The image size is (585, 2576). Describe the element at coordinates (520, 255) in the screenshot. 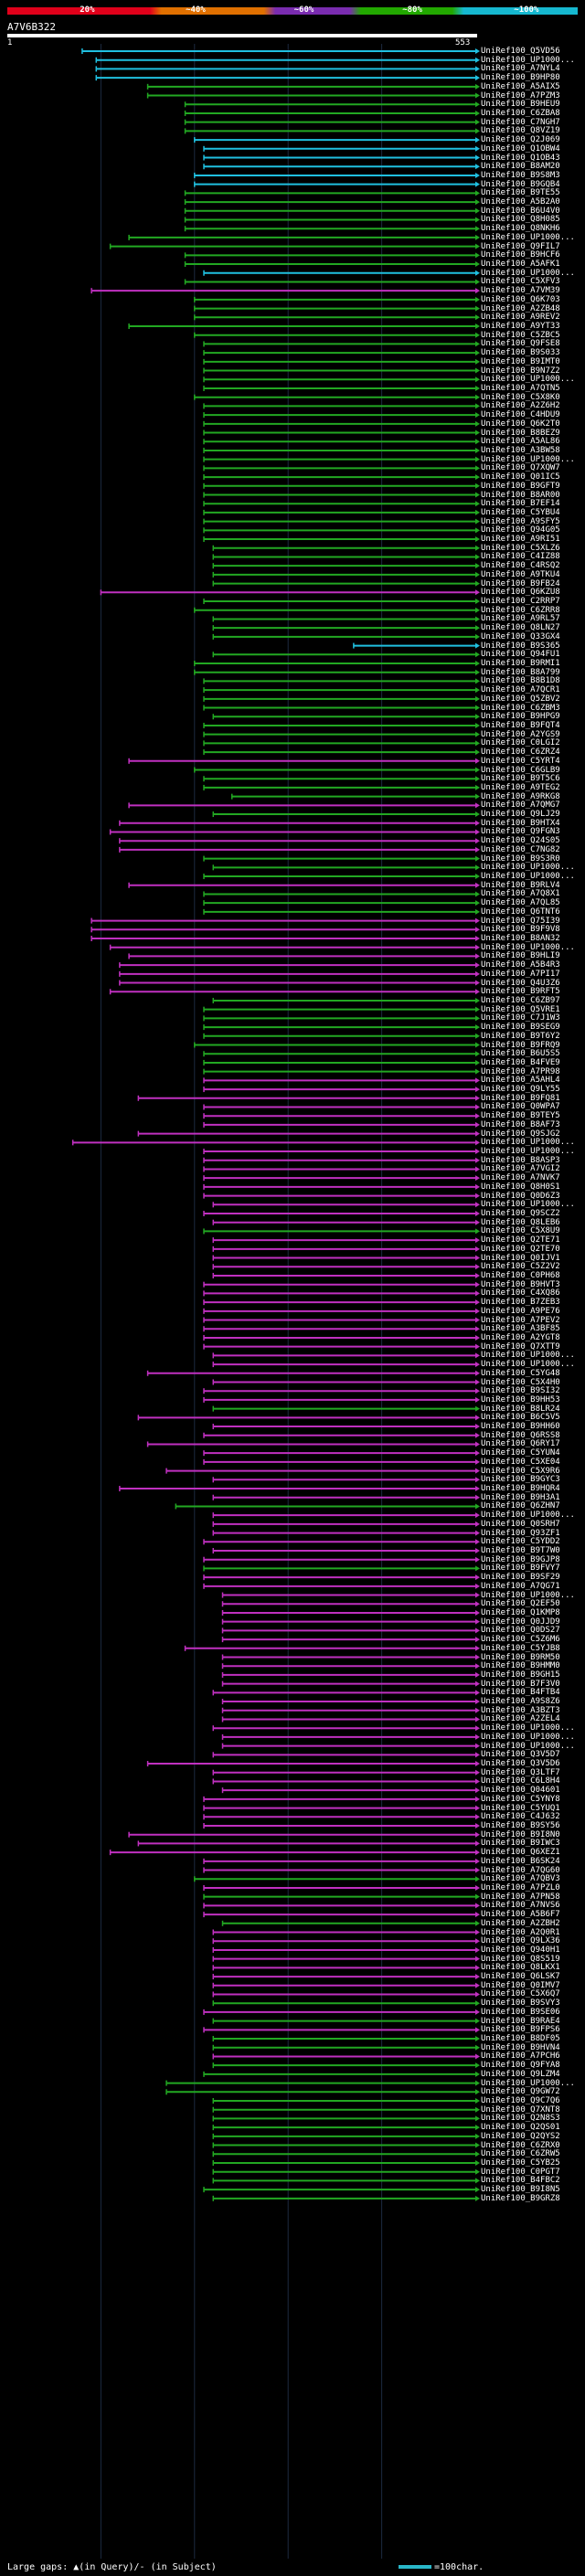

I see `hit-label: UniRef100_B9HCF6` at that location.